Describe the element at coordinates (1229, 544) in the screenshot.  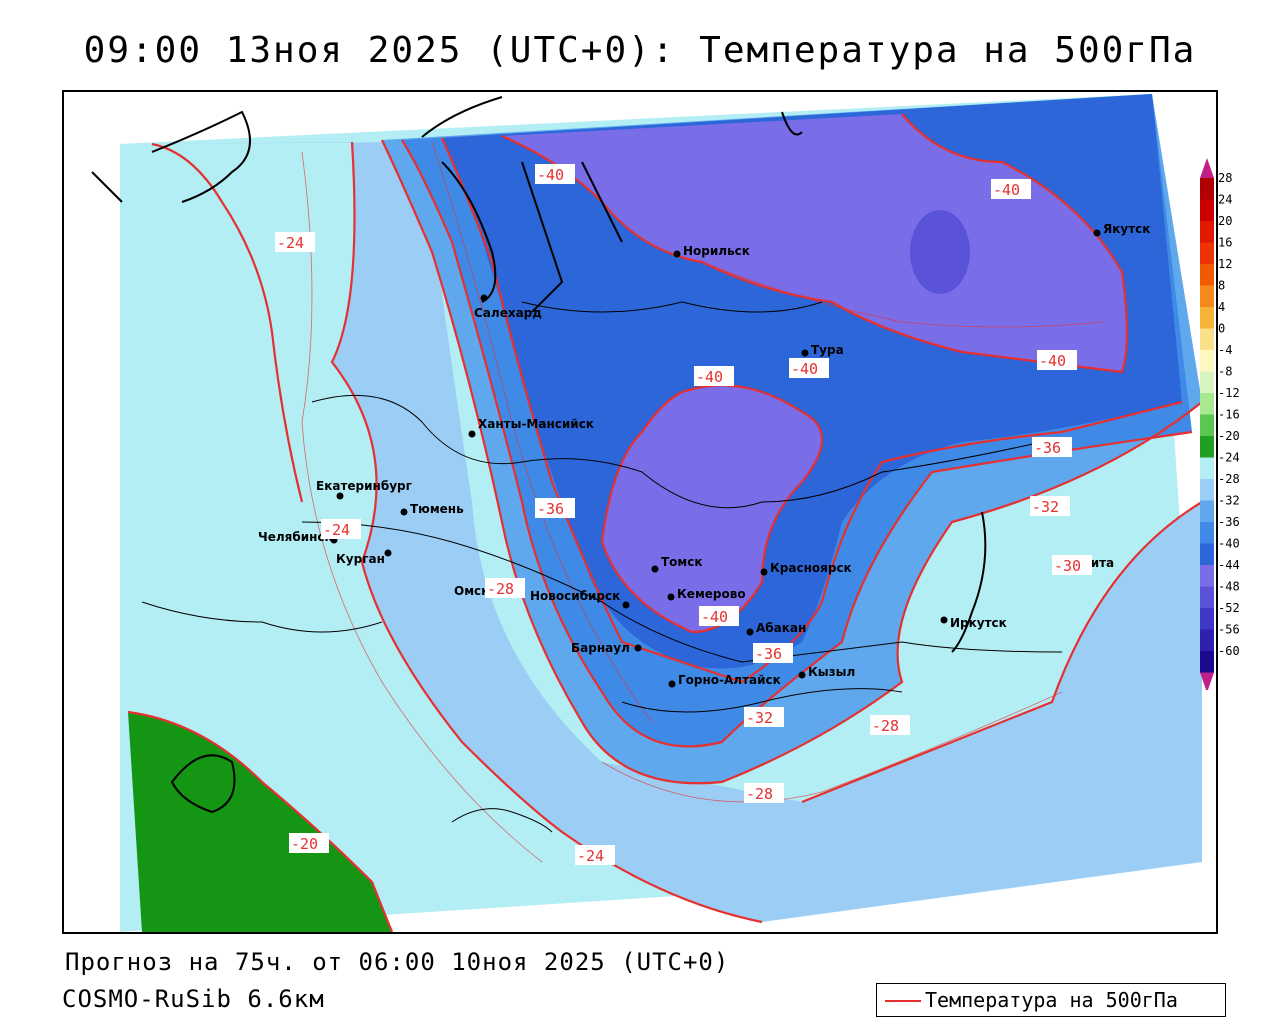
I see `colorbar-tick-label: -40` at that location.